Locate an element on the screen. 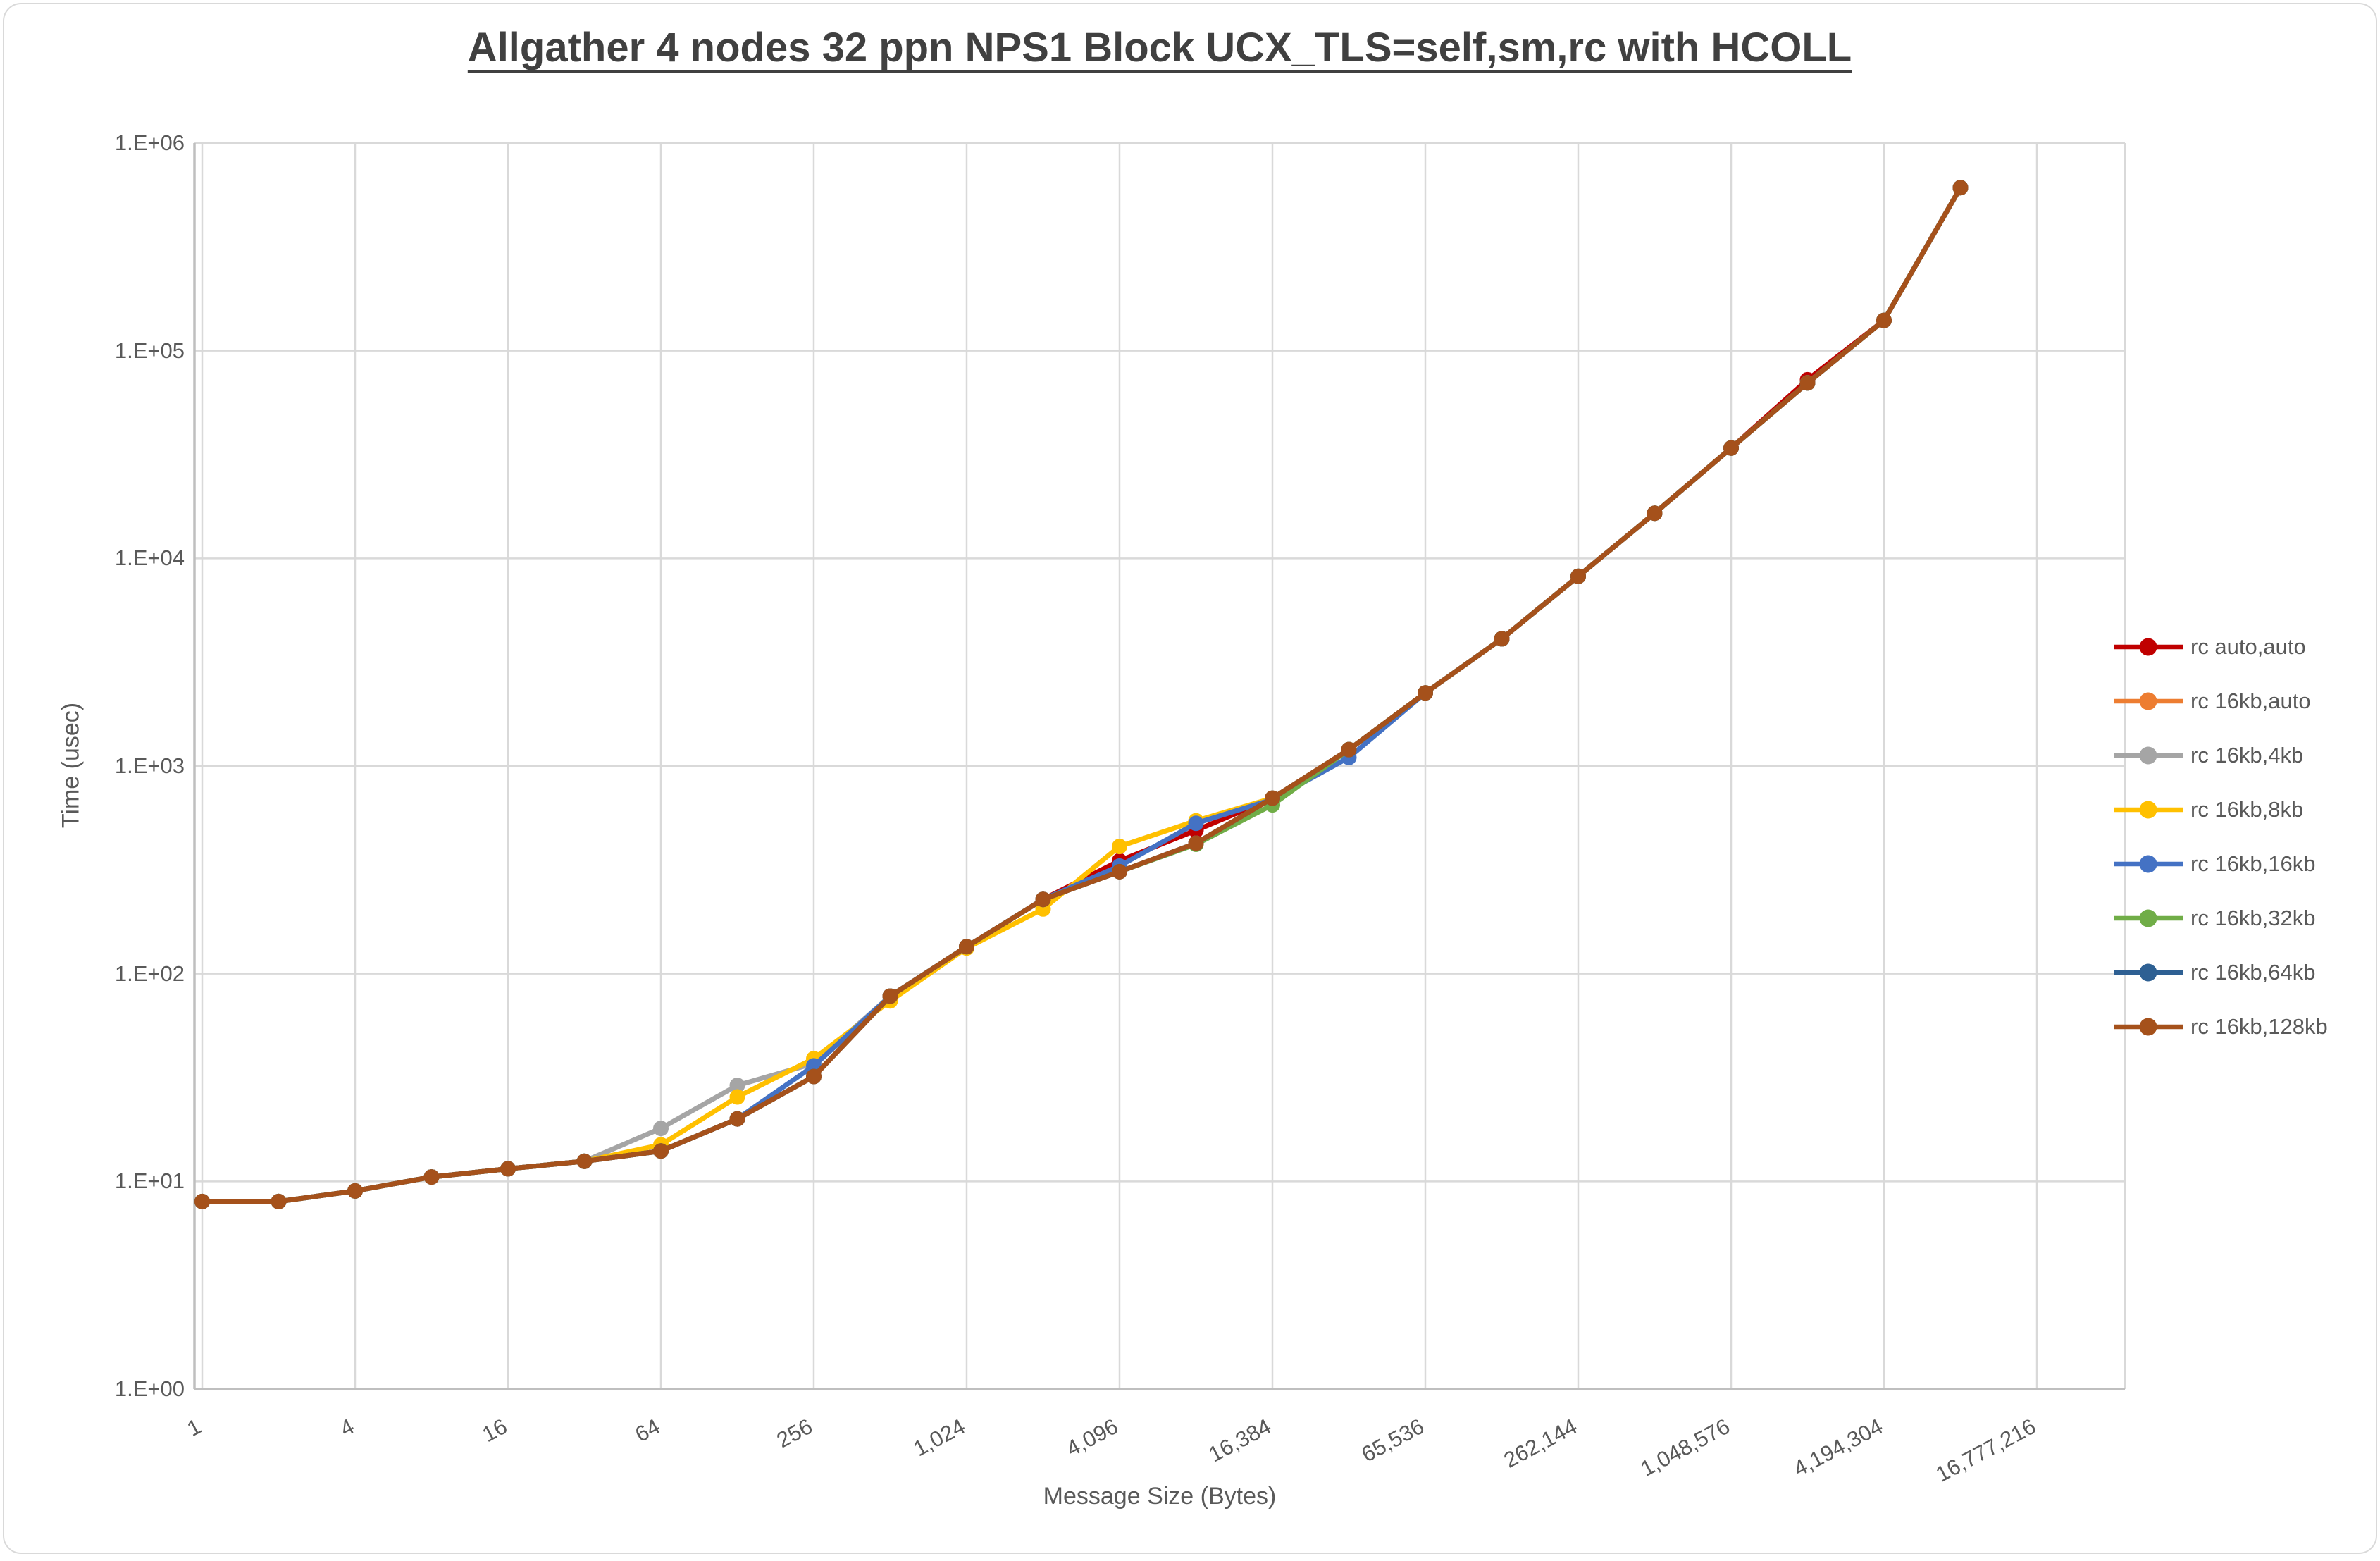 The height and width of the screenshot is (1561, 2380). legend-item: rc 16kb,128kb is located at coordinates (2221, 1026).